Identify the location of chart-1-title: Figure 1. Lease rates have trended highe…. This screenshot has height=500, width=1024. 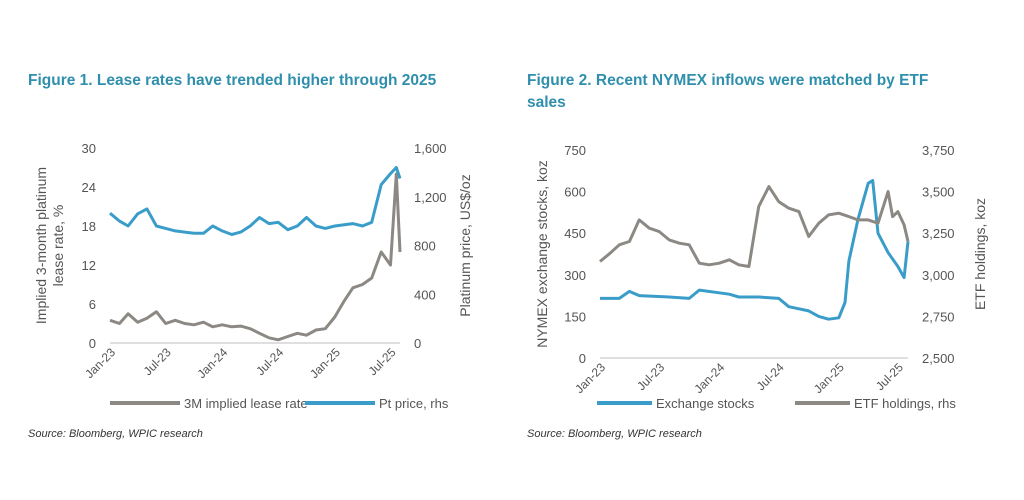
(232, 80).